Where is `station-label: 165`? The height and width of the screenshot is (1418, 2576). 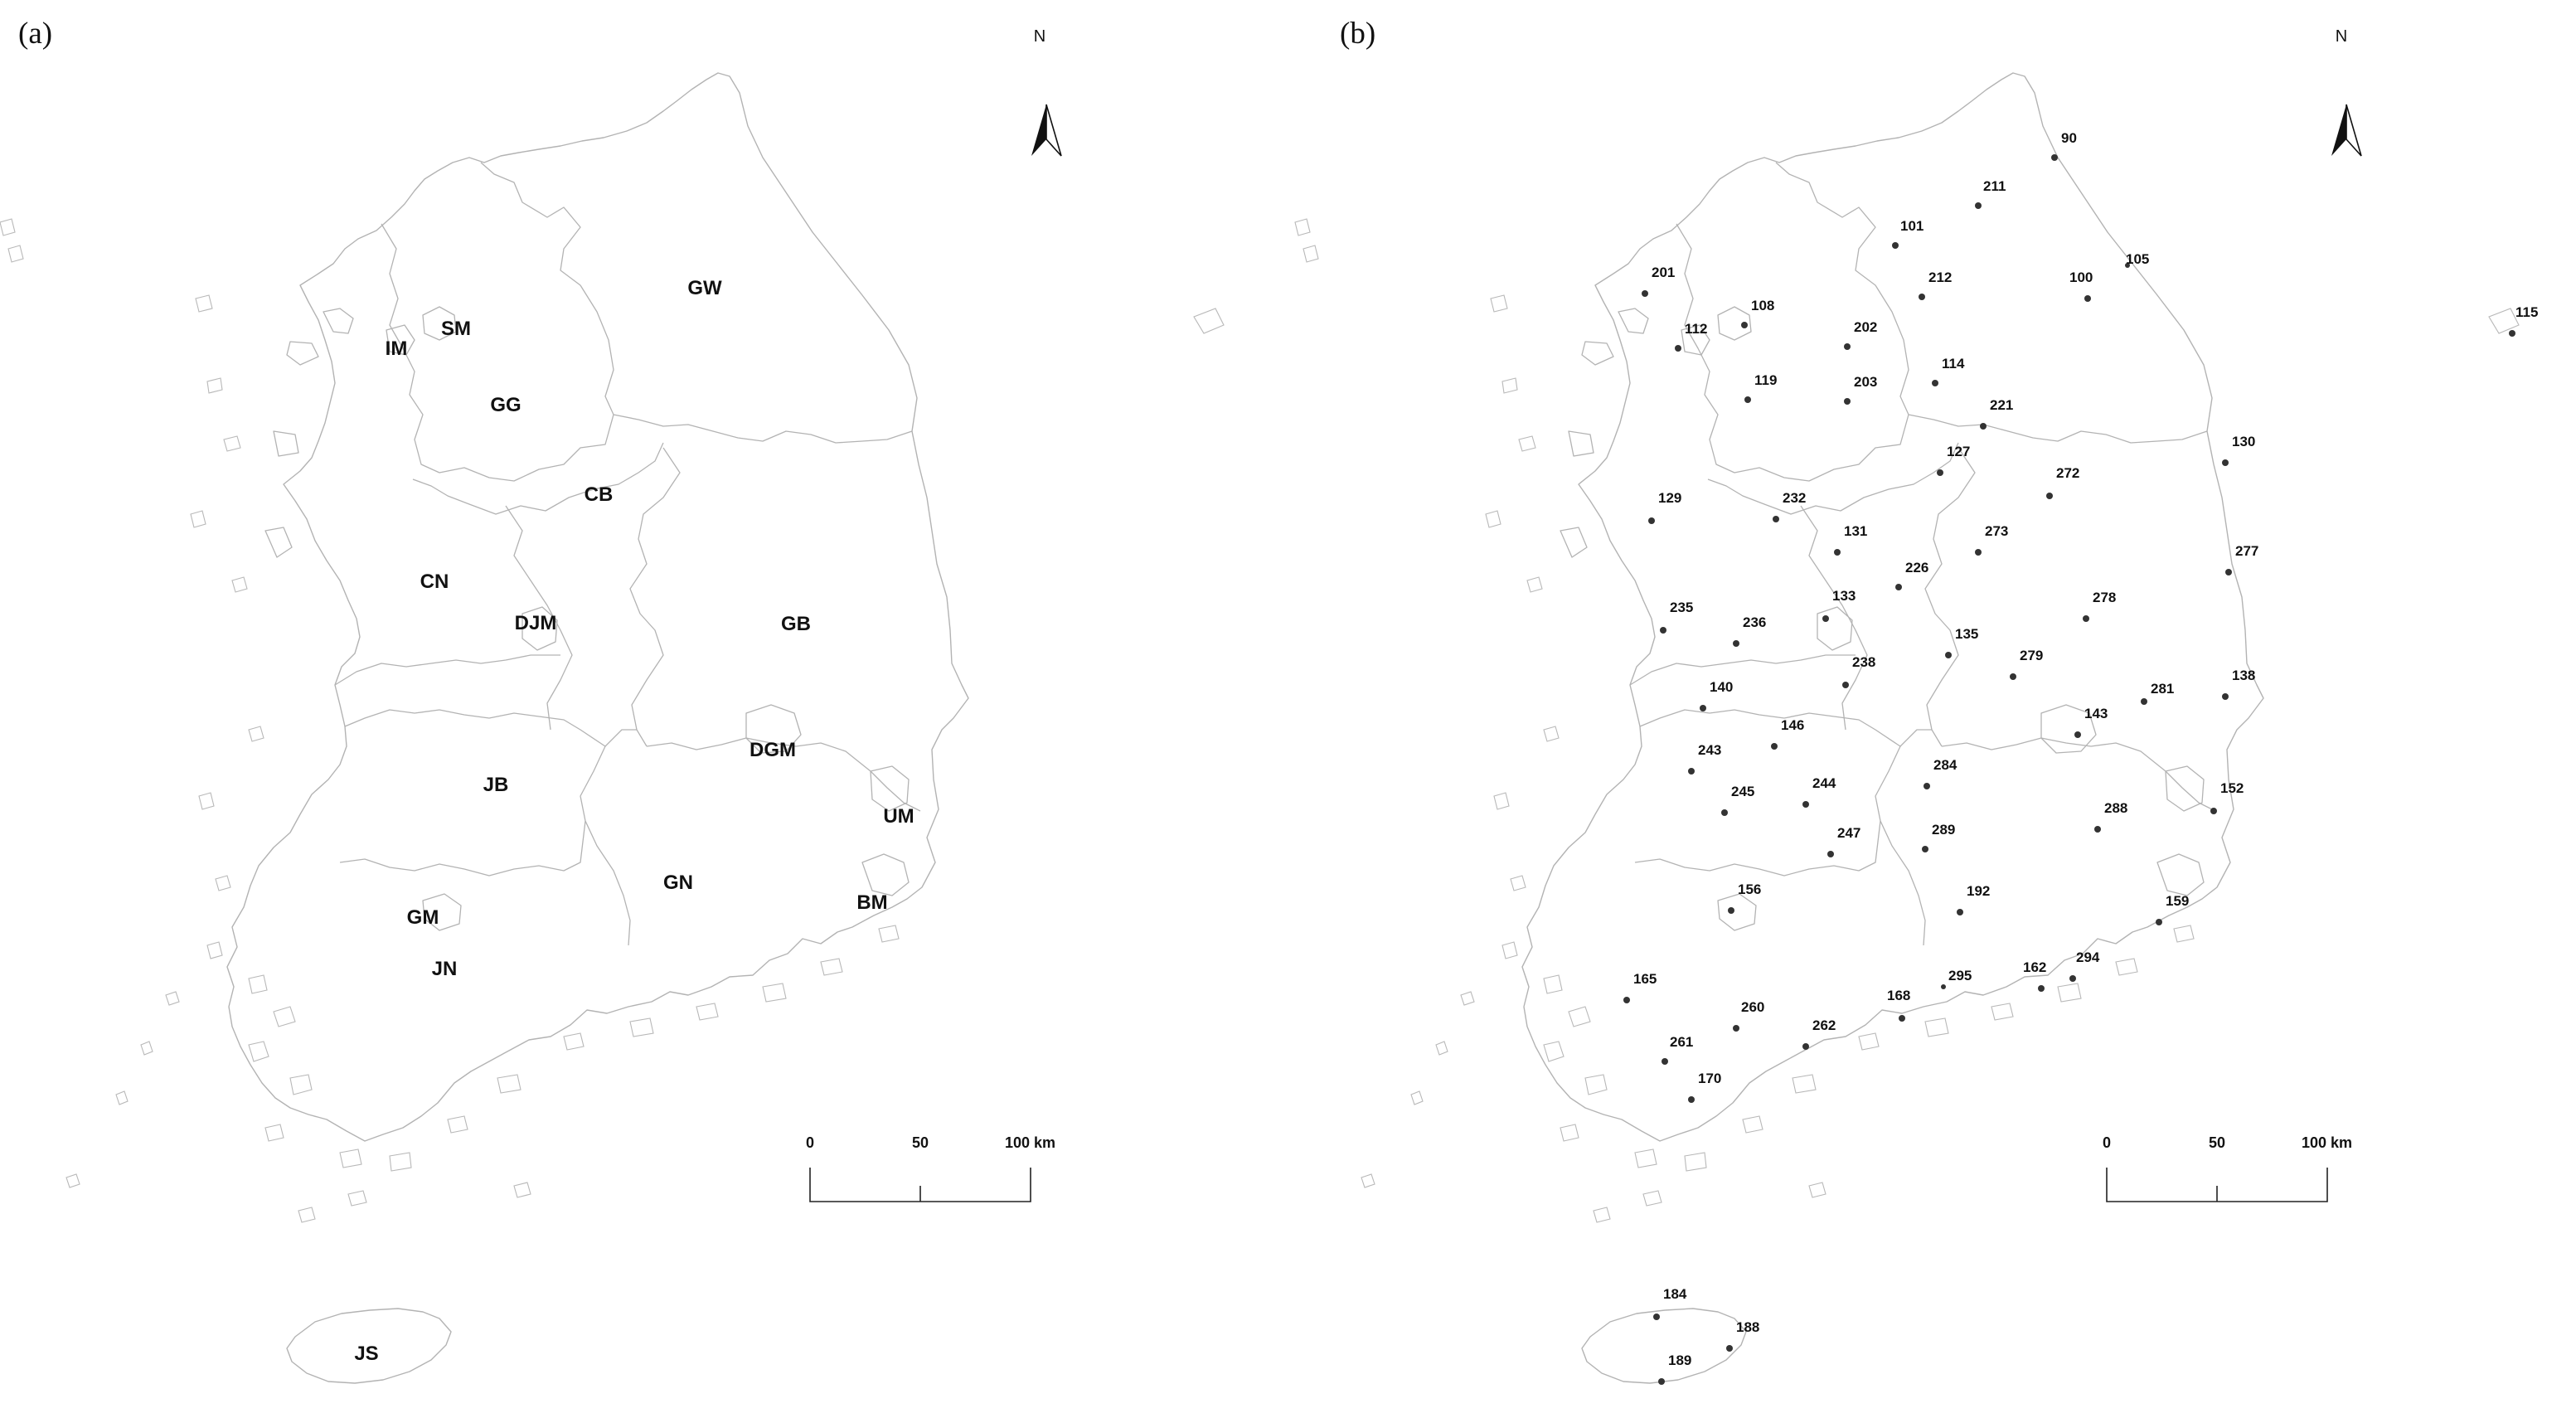 station-label: 165 is located at coordinates (1645, 979).